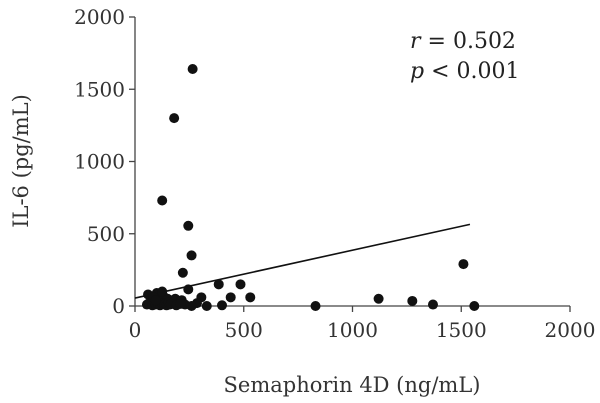  What do you see at coordinates (99, 162) in the screenshot?
I see `y-tick-label: 1000` at bounding box center [99, 162].